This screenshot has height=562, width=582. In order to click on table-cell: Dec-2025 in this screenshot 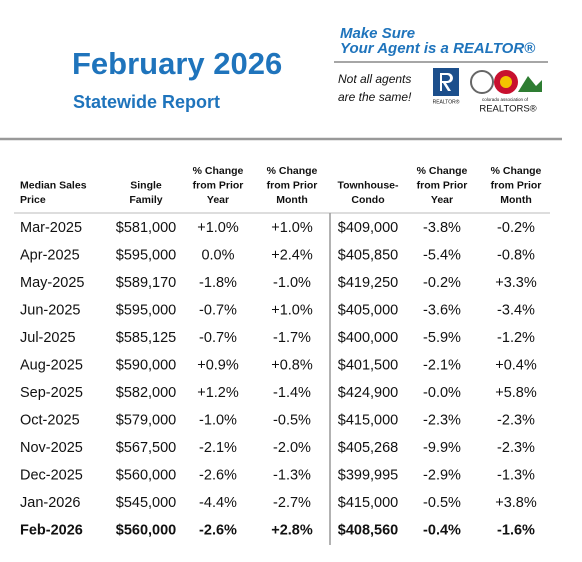, I will do `click(51, 475)`.